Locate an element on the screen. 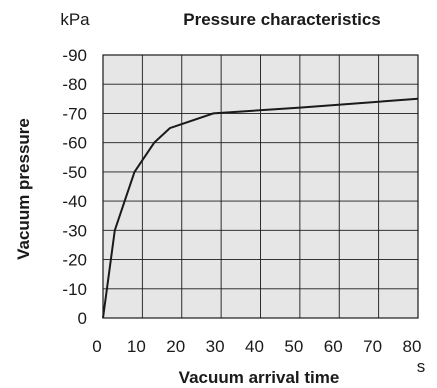 The image size is (437, 388). x-tick-label: 10 is located at coordinates (136, 346).